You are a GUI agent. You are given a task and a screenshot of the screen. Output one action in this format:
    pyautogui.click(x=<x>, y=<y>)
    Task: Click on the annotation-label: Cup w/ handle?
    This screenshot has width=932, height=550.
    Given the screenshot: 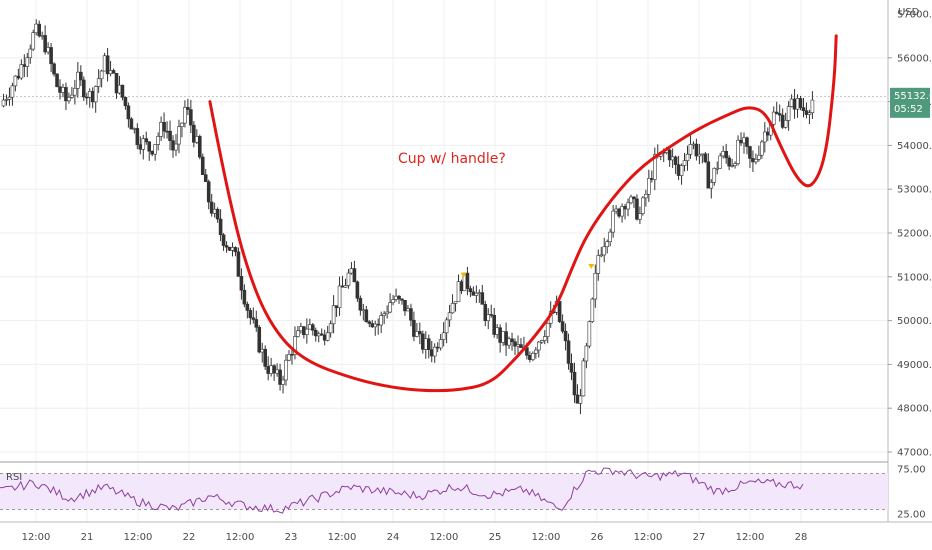 What is the action you would take?
    pyautogui.click(x=452, y=159)
    